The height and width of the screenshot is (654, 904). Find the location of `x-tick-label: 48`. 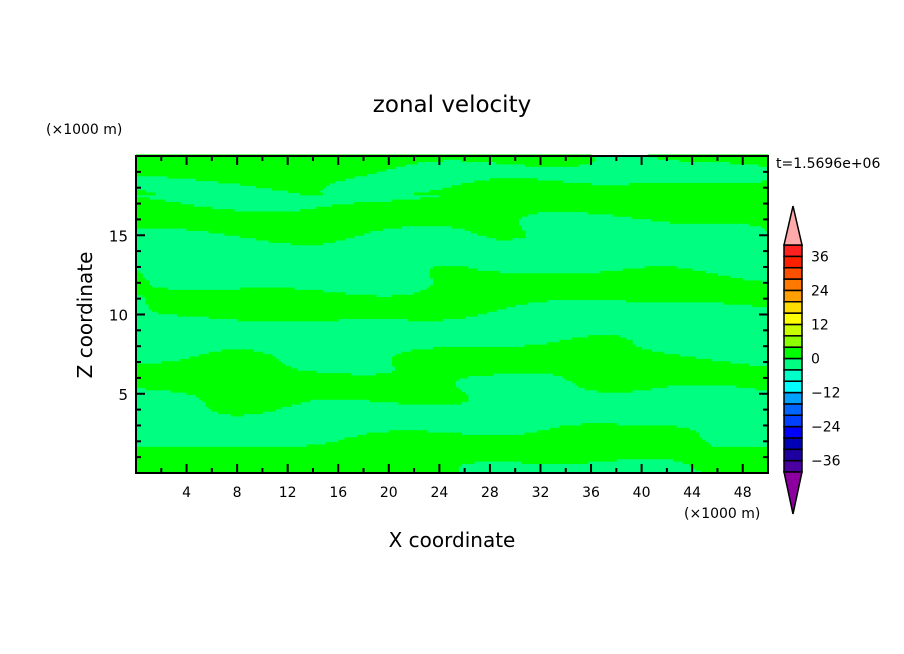

x-tick-label: 48 is located at coordinates (743, 493).